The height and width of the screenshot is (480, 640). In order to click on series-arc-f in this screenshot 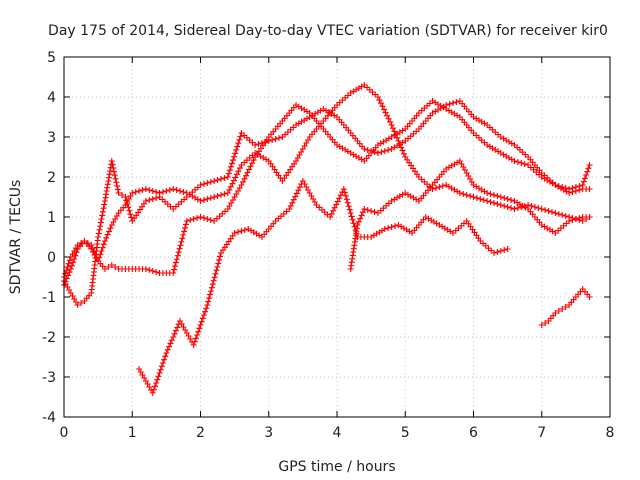, I will do `click(565, 307)`.